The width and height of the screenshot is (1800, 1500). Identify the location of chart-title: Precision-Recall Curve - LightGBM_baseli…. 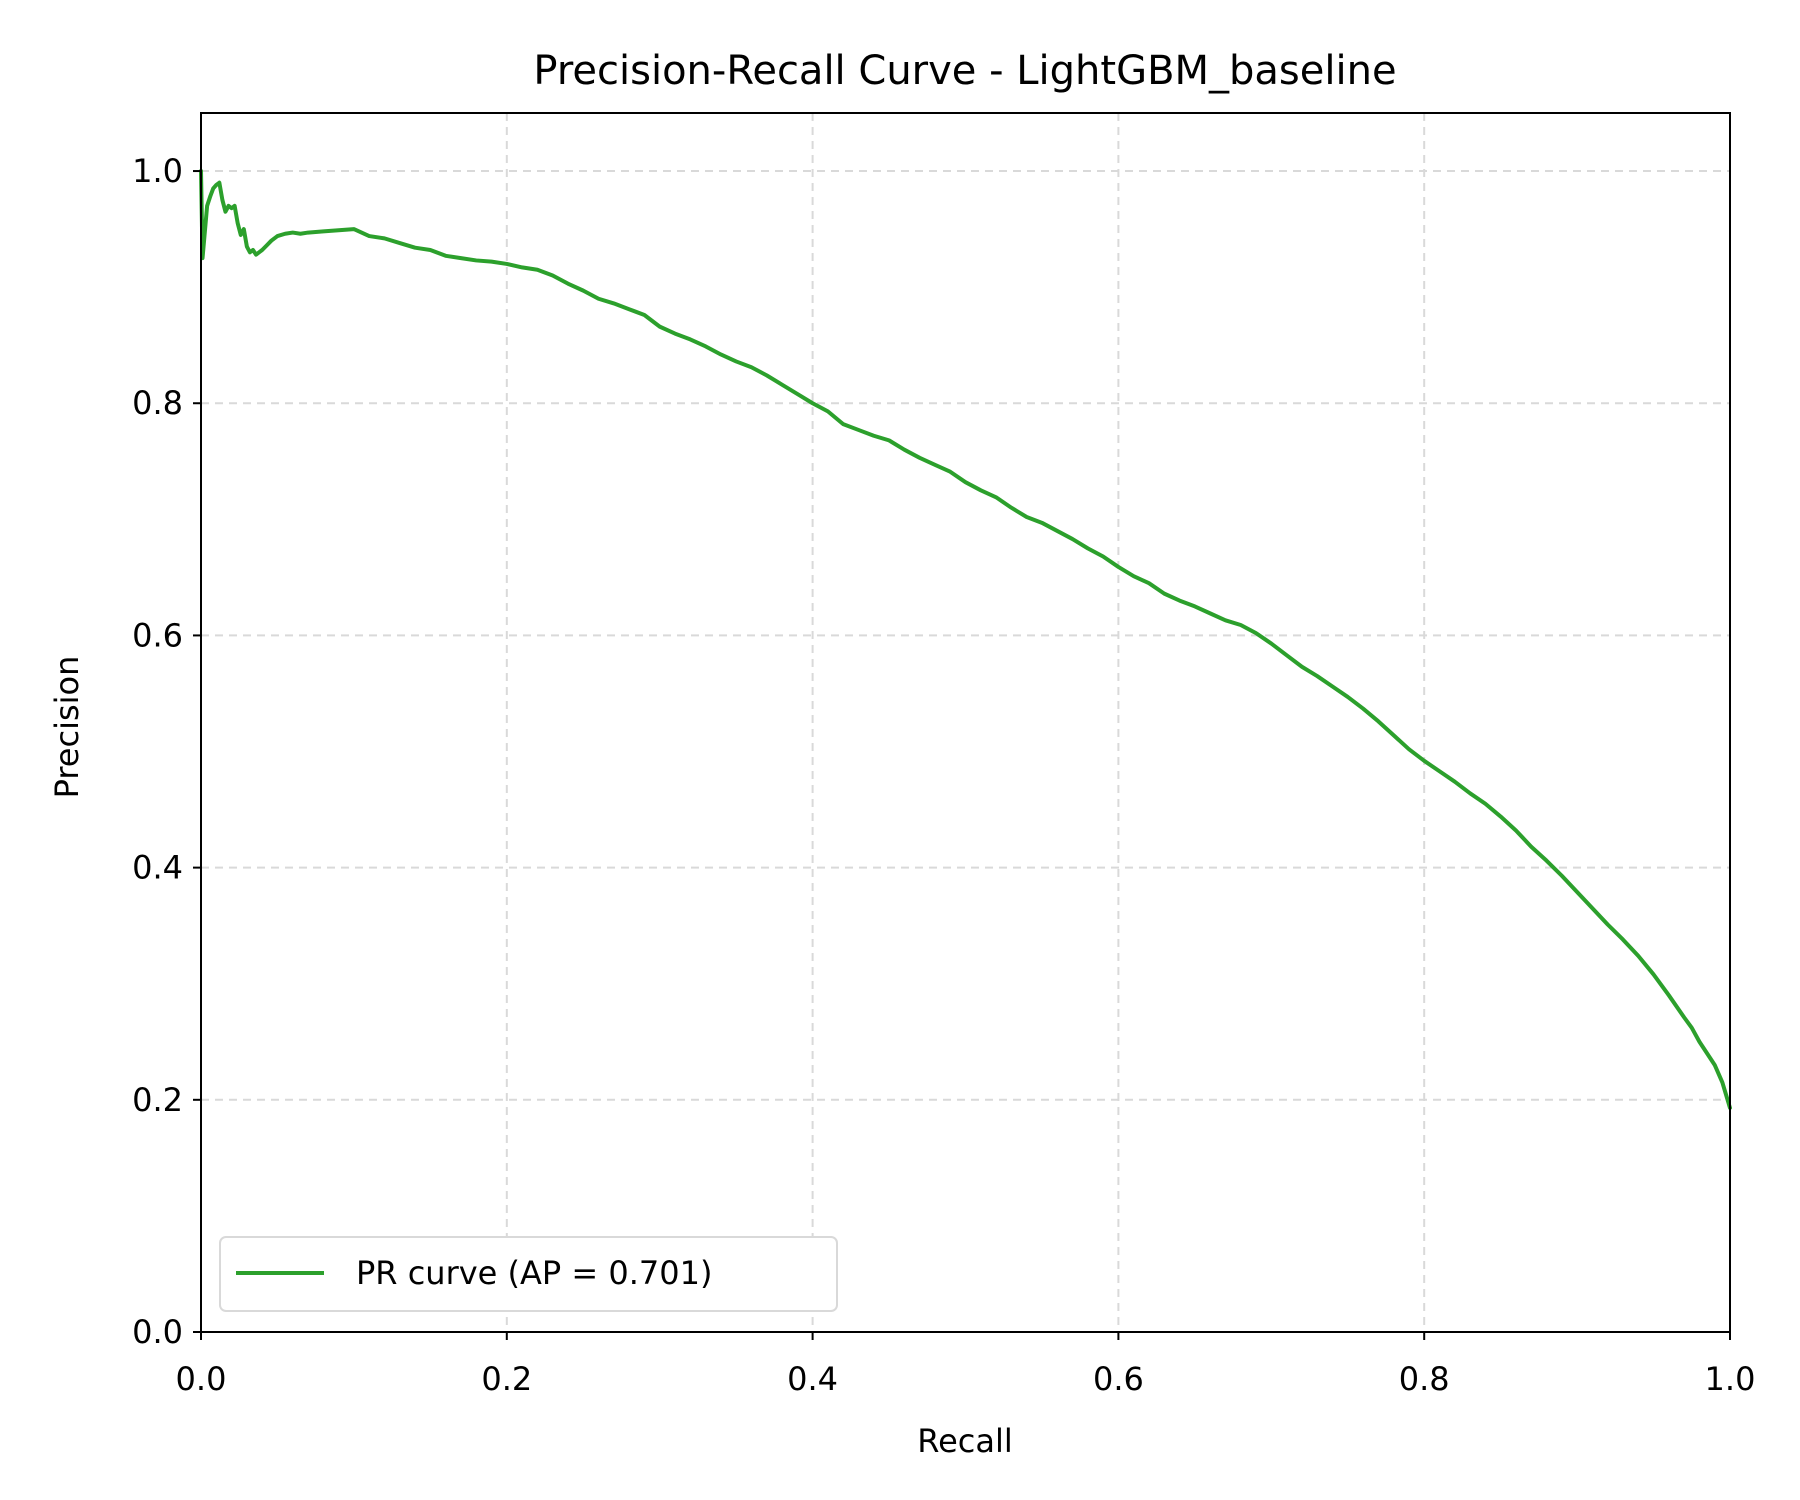
(964, 71).